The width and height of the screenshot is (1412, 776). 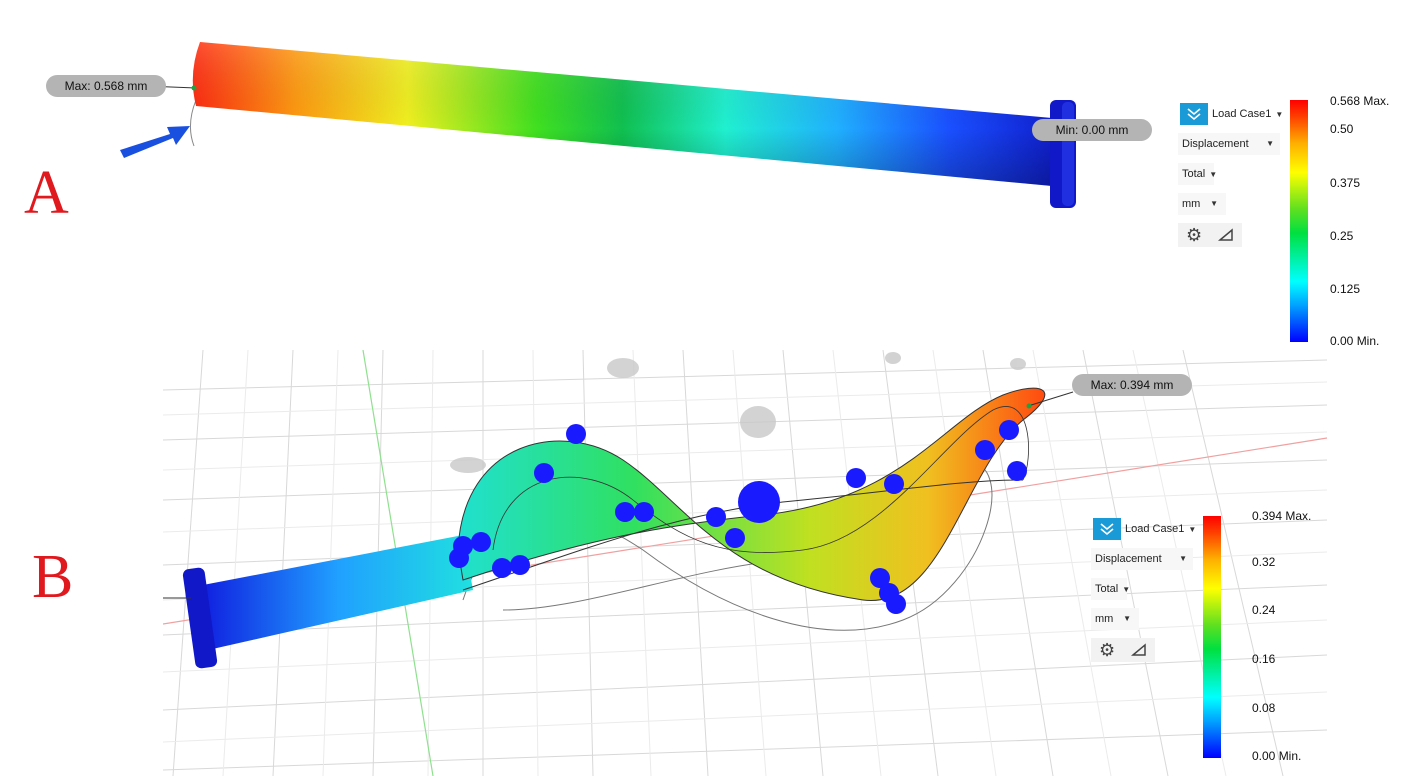 What do you see at coordinates (200, 618) in the screenshot?
I see `flange` at bounding box center [200, 618].